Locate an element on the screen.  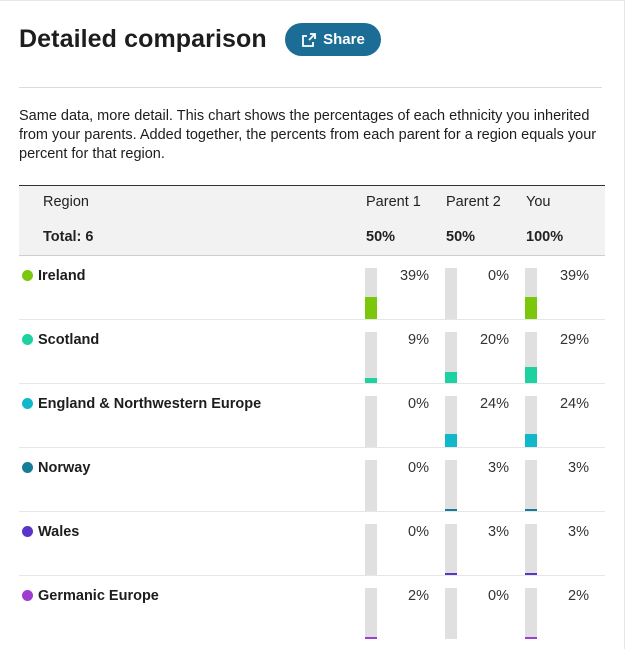
region-name: Norway is located at coordinates (64, 468).